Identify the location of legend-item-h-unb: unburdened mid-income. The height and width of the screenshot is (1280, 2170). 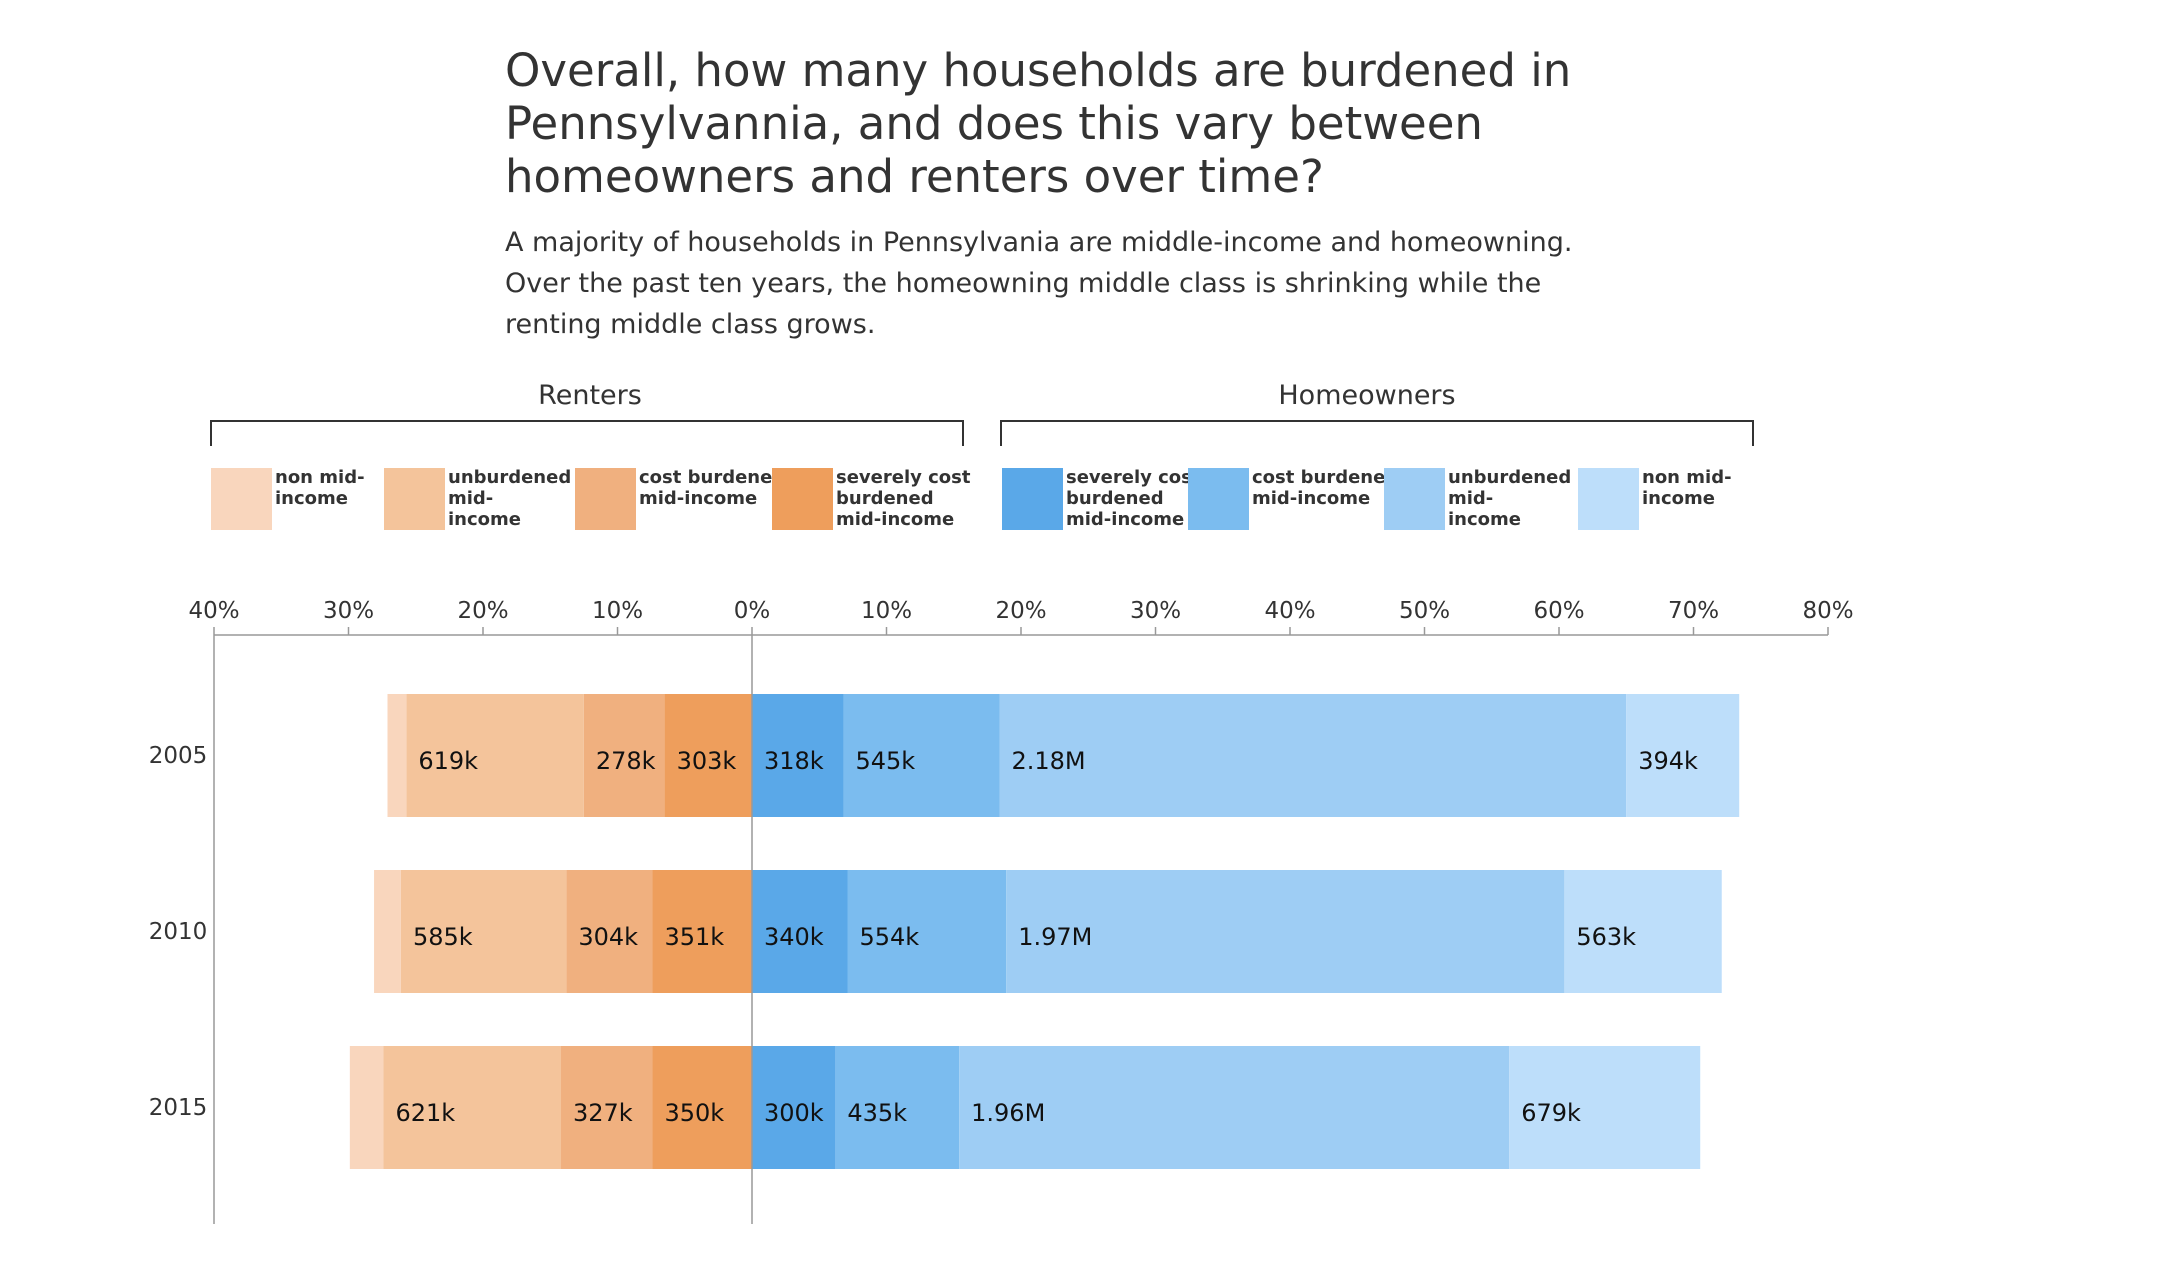
(1477, 498).